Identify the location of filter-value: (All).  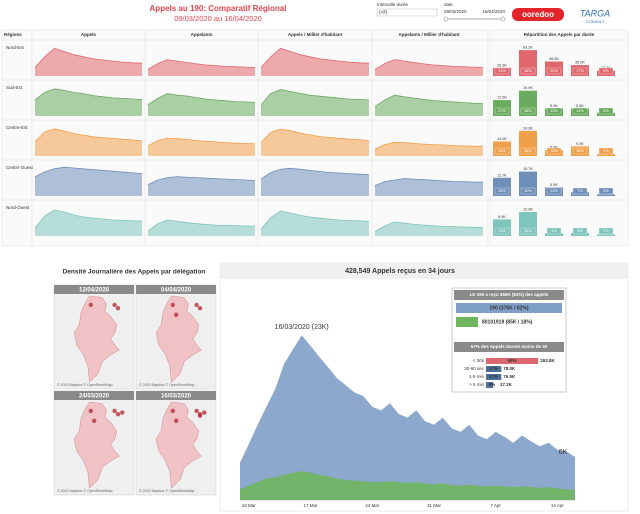
(383, 12).